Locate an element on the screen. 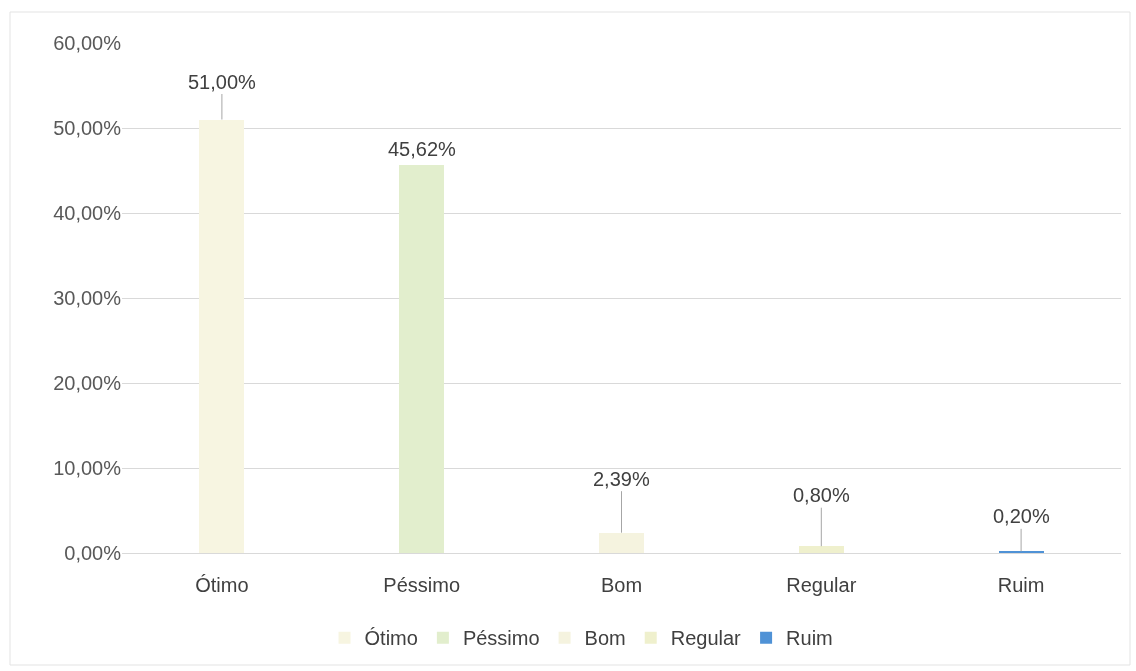 Image resolution: width=1136 pixels, height=671 pixels. x-tick-label: Ruim is located at coordinates (1021, 585).